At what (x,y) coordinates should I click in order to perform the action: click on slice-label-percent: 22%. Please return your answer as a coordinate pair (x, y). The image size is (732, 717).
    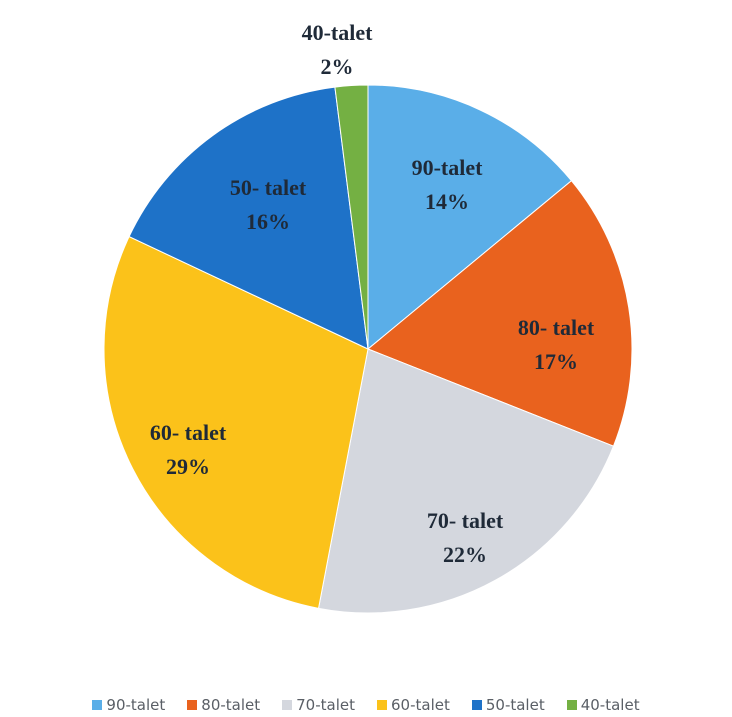
    Looking at the image, I should click on (465, 554).